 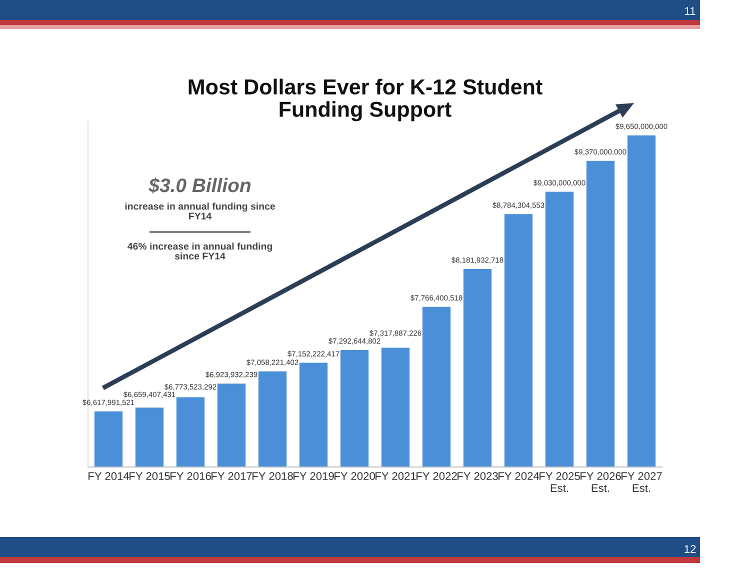 What do you see at coordinates (232, 476) in the screenshot?
I see `x-tick-label: FY 2017` at bounding box center [232, 476].